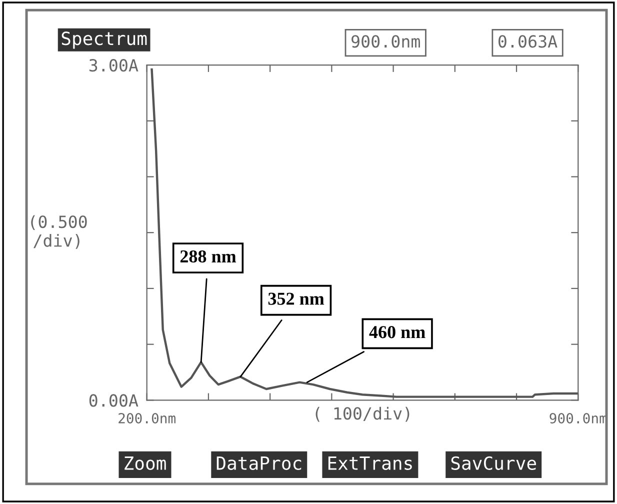  I want to click on y-tick-label: 0.00A, so click(113, 400).